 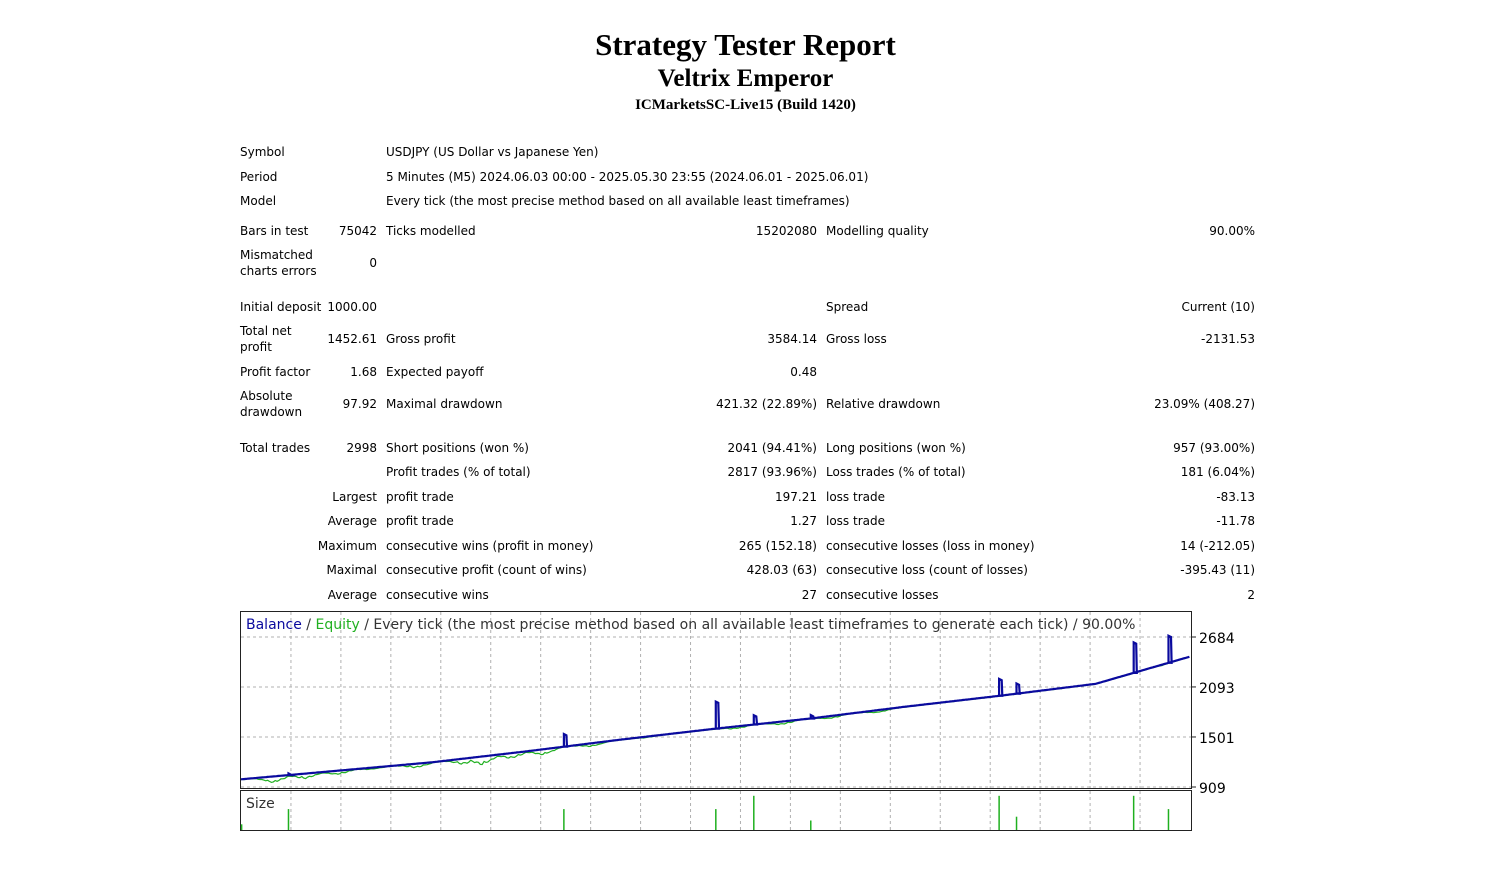 What do you see at coordinates (777, 546) in the screenshot?
I see `max-cons-wins-value: 265 (152.18)` at bounding box center [777, 546].